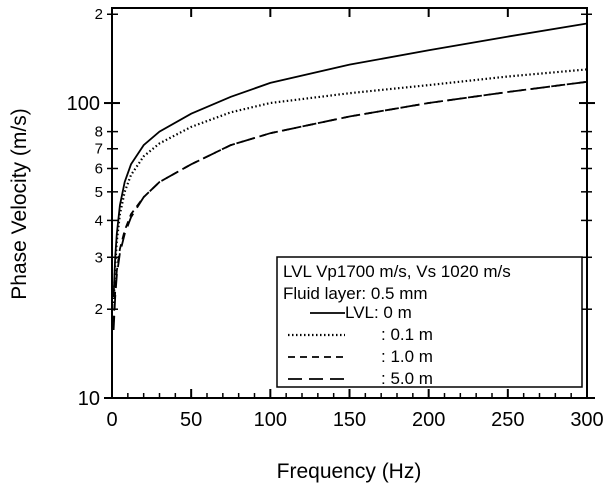 This screenshot has width=610, height=489. I want to click on x-tick-label: 300, so click(586, 420).